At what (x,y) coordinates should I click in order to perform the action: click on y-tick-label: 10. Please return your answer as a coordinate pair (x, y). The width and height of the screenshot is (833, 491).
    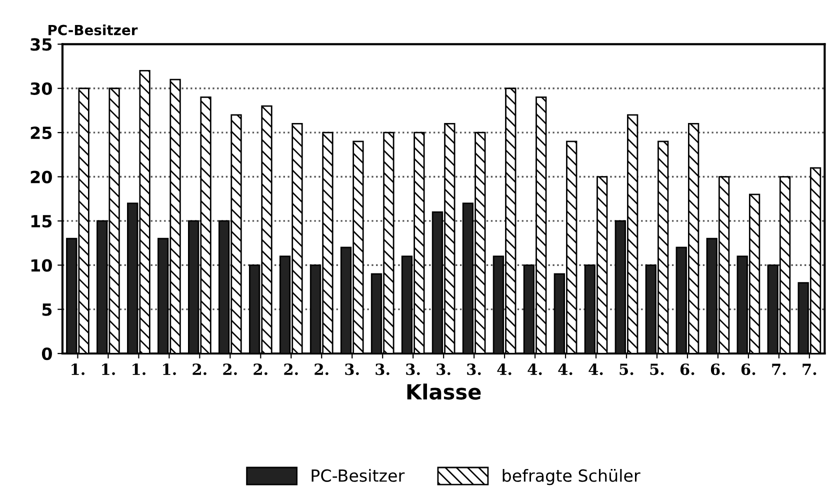
    Looking at the image, I should click on (41, 265).